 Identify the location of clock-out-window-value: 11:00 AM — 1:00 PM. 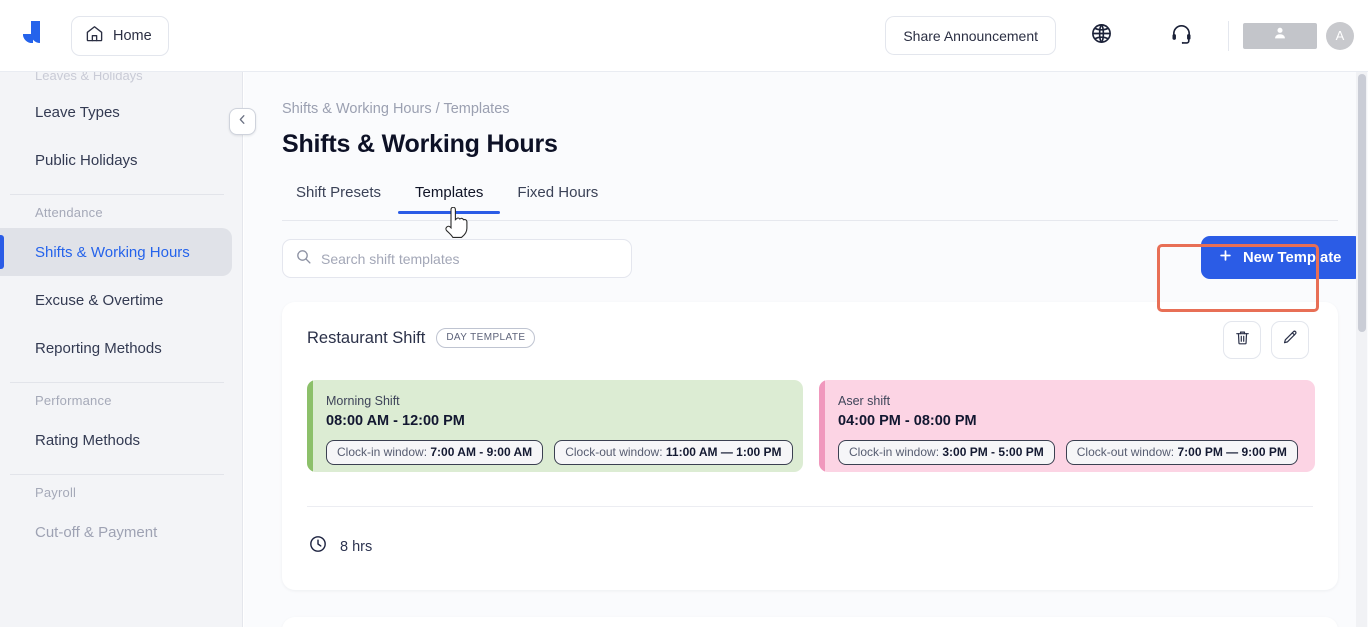
(723, 452).